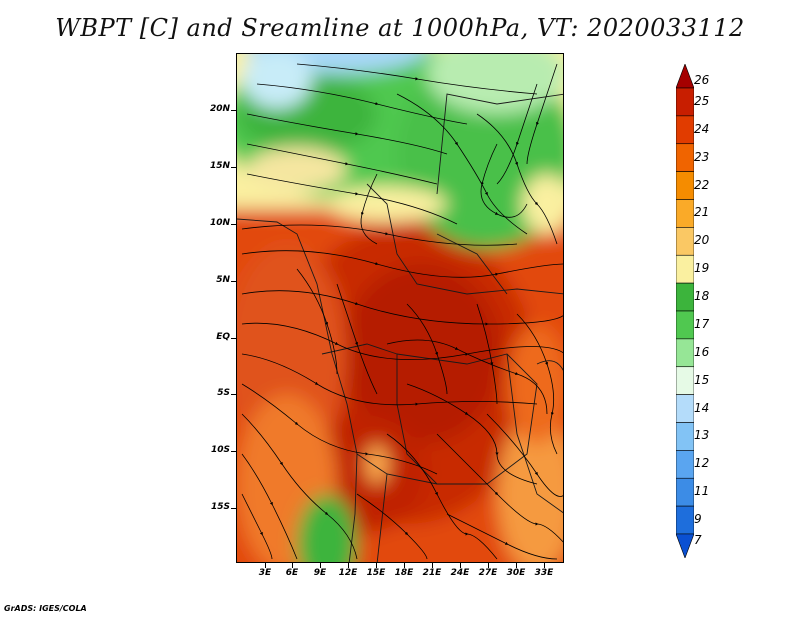 This screenshot has height=618, width=800. Describe the element at coordinates (348, 573) in the screenshot. I see `lon-label: 12E` at that location.